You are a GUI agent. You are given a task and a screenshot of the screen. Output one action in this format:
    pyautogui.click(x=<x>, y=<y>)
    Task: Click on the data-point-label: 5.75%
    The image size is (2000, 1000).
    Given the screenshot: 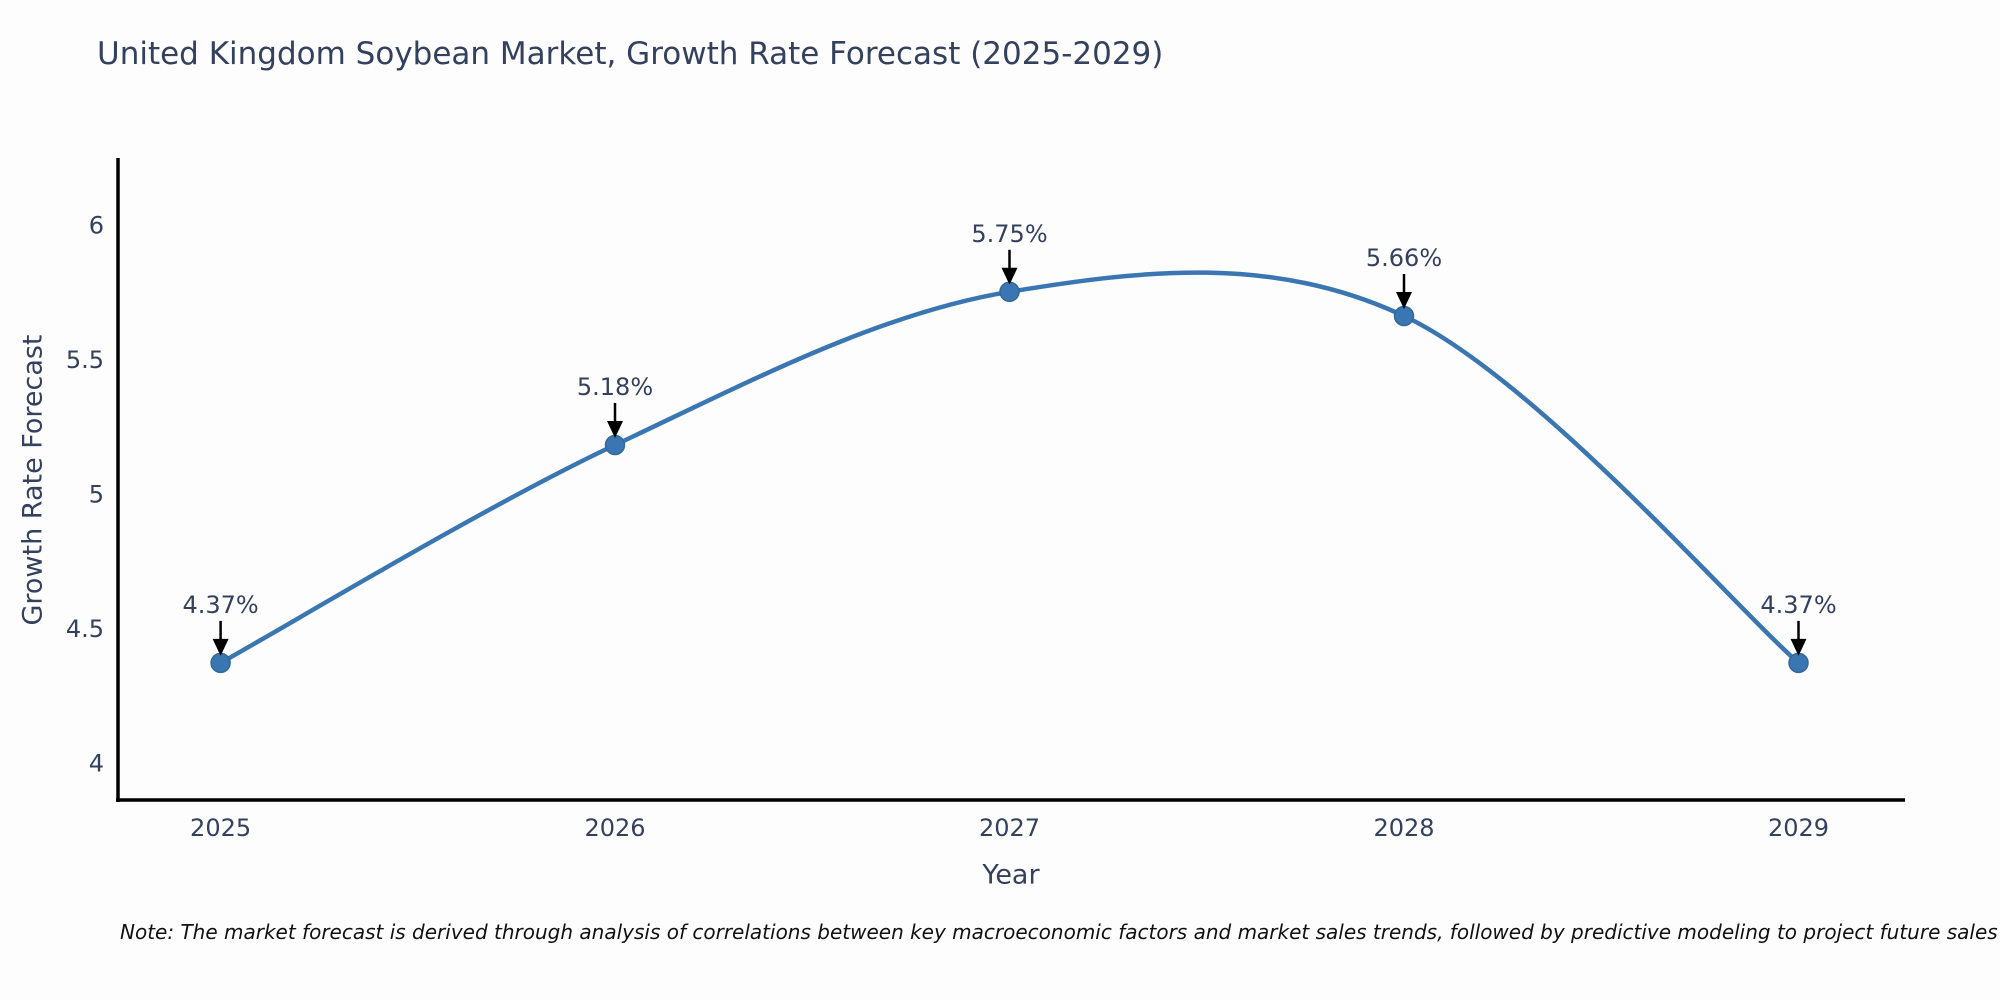 What is the action you would take?
    pyautogui.click(x=1009, y=234)
    